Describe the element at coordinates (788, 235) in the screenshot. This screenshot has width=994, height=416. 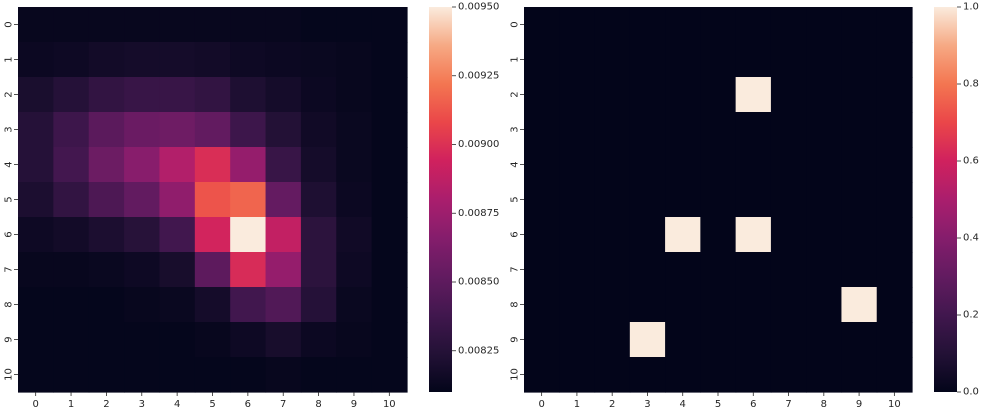
I see `heatmap-cell-r6-c7` at that location.